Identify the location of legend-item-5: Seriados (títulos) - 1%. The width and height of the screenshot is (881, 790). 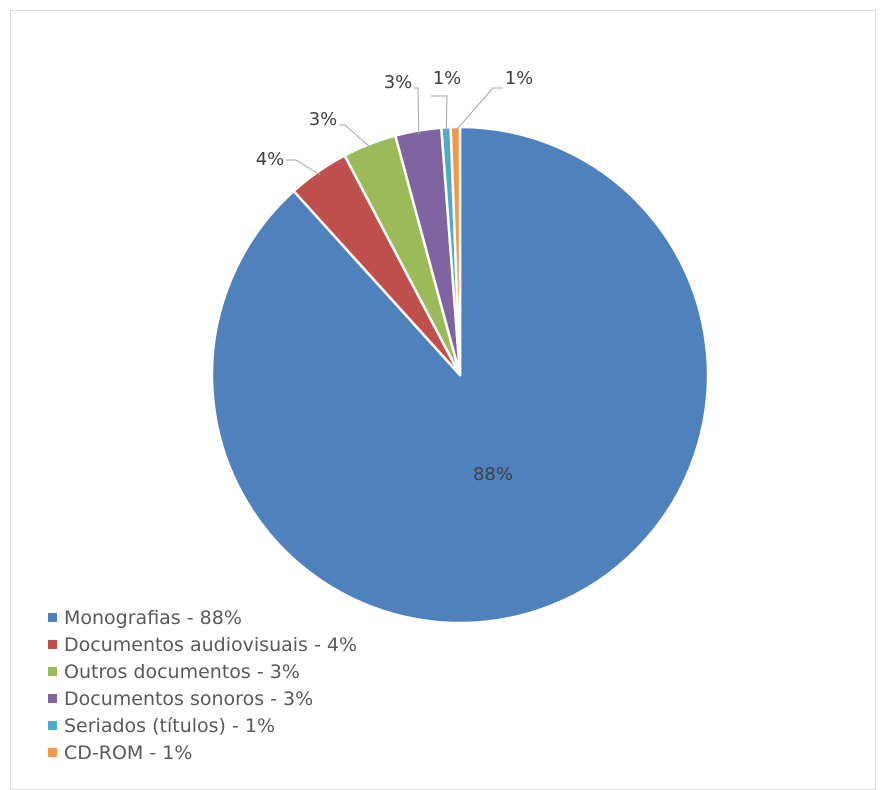
(202, 725).